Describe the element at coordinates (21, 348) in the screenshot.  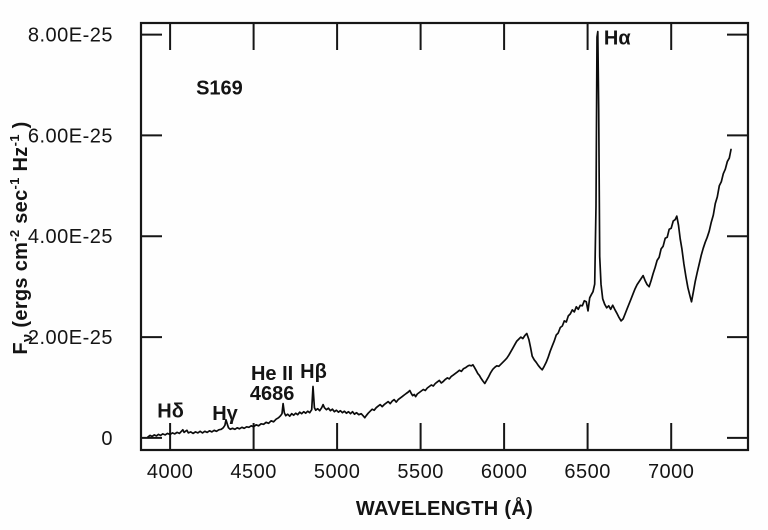
I see `y-axis-title-segment: F` at that location.